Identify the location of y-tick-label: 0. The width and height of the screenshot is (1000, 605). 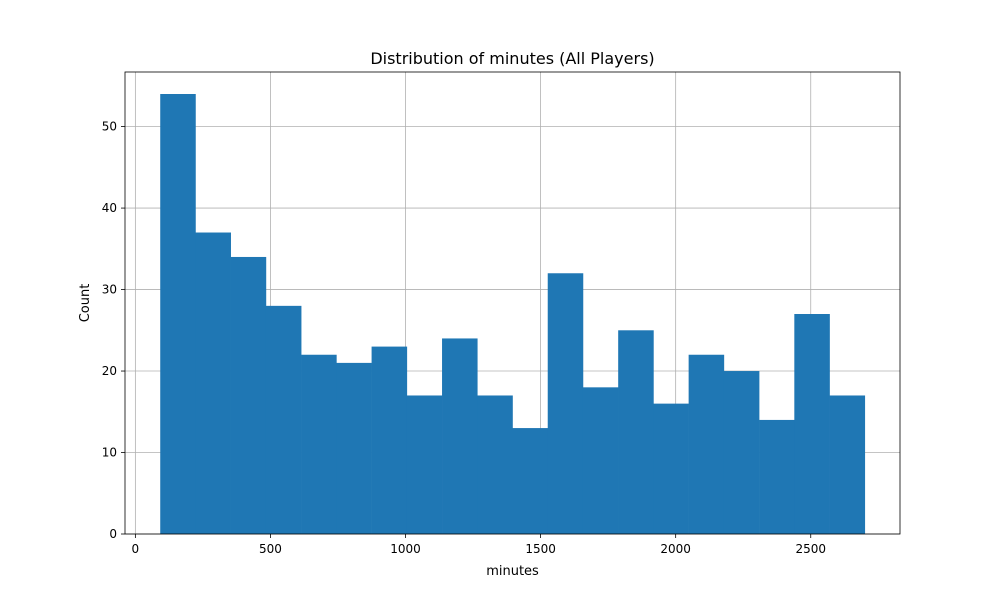
(113, 534).